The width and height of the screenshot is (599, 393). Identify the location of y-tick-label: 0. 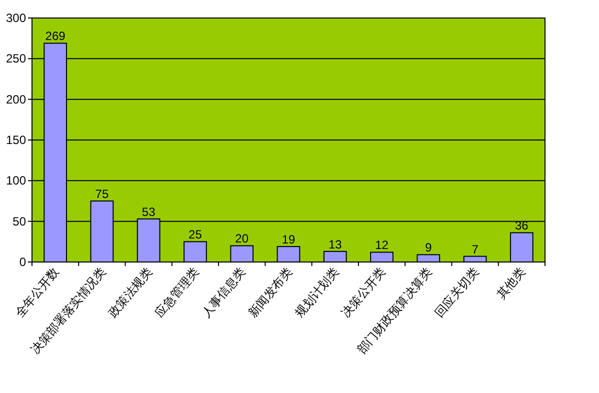
(22, 262).